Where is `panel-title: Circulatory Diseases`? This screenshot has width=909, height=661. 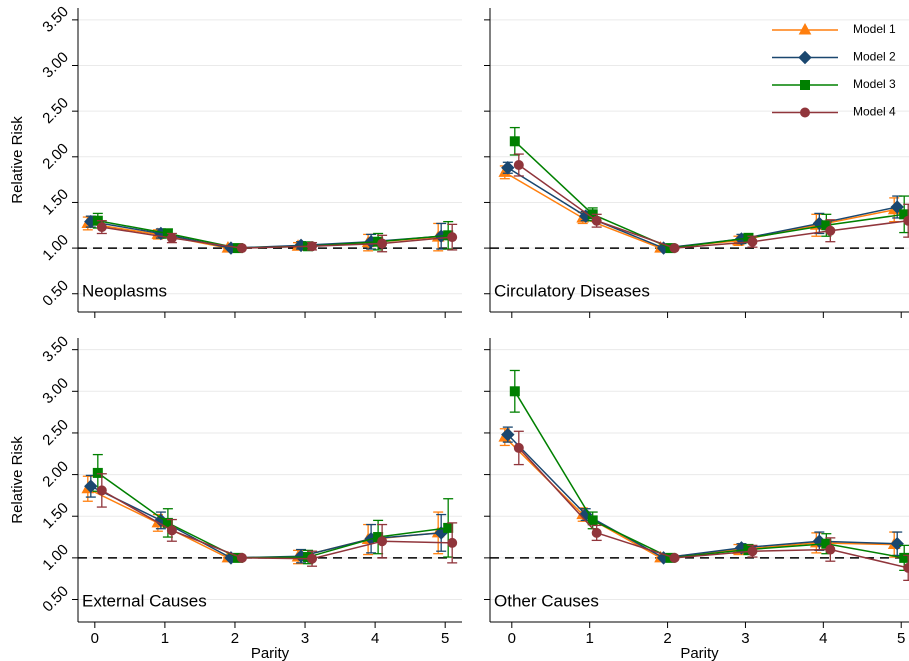
panel-title: Circulatory Diseases is located at coordinates (572, 290).